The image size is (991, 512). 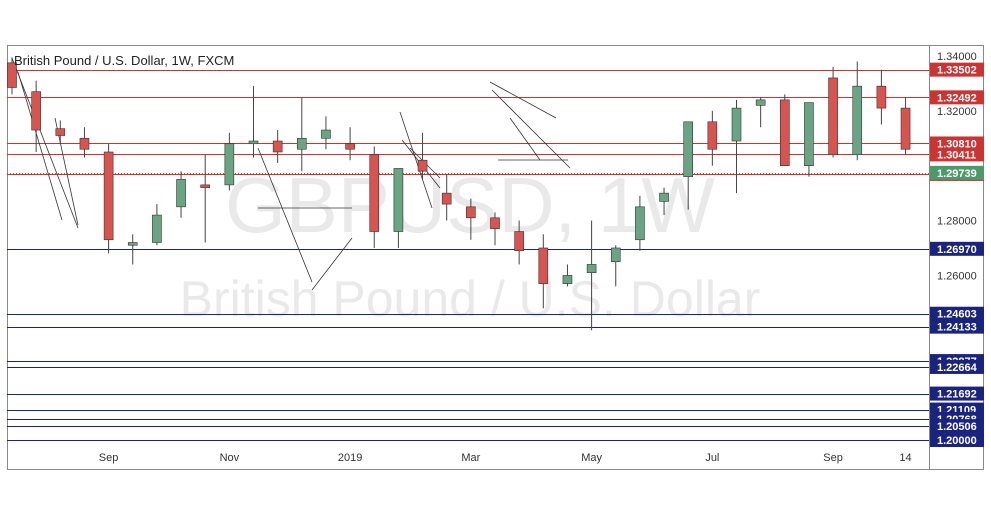 I want to click on level-price-label: 1.26970, so click(x=957, y=250).